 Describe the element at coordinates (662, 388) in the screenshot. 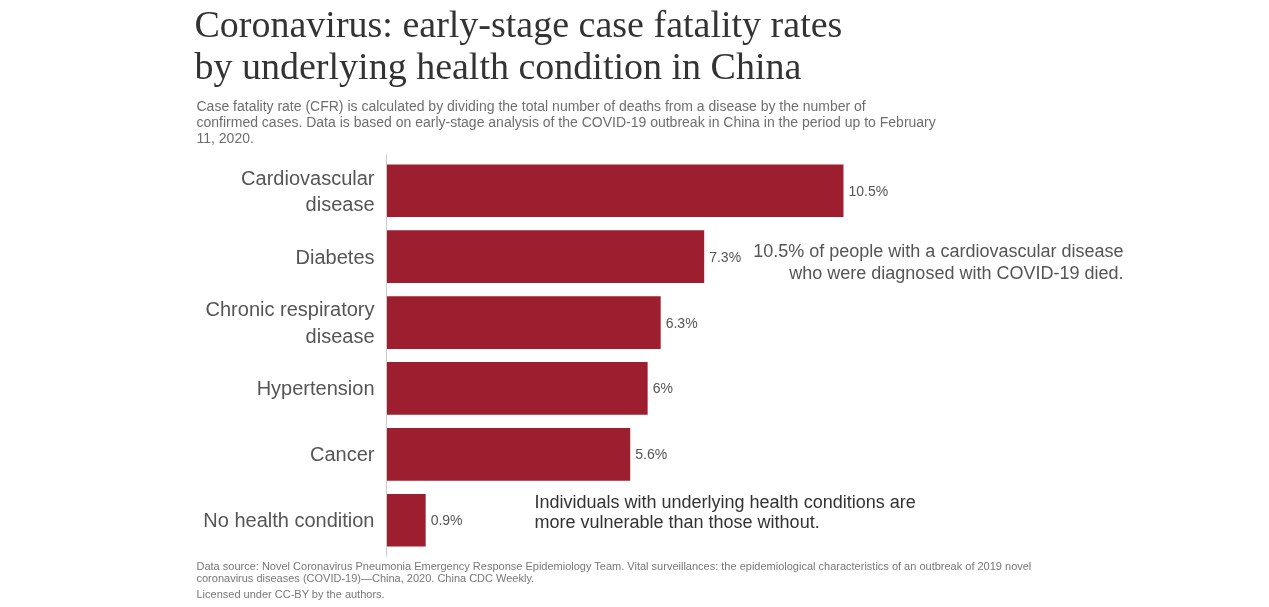

I see `data-label: 6%` at that location.